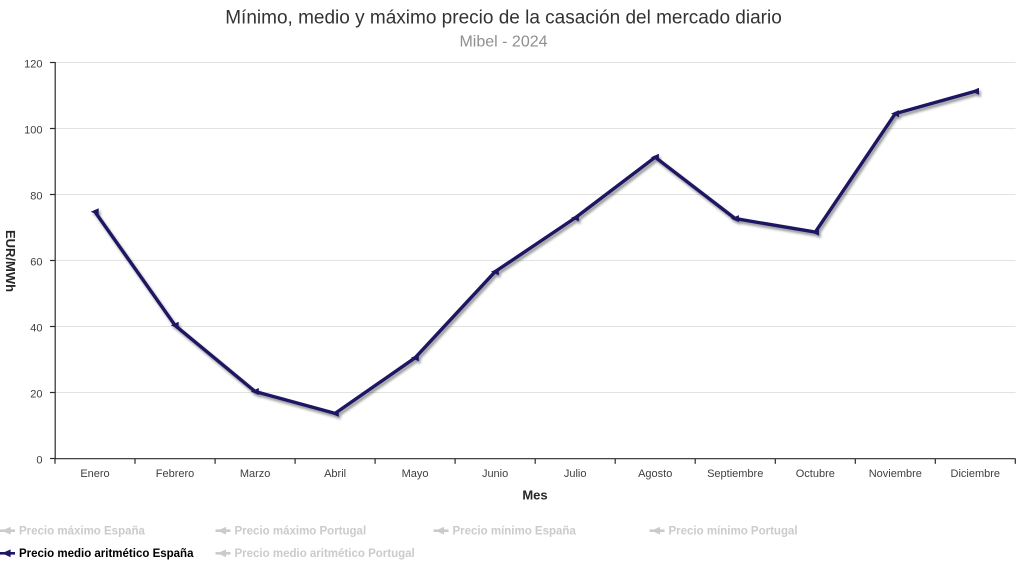  I want to click on svg-text: Agosto, so click(655, 474).